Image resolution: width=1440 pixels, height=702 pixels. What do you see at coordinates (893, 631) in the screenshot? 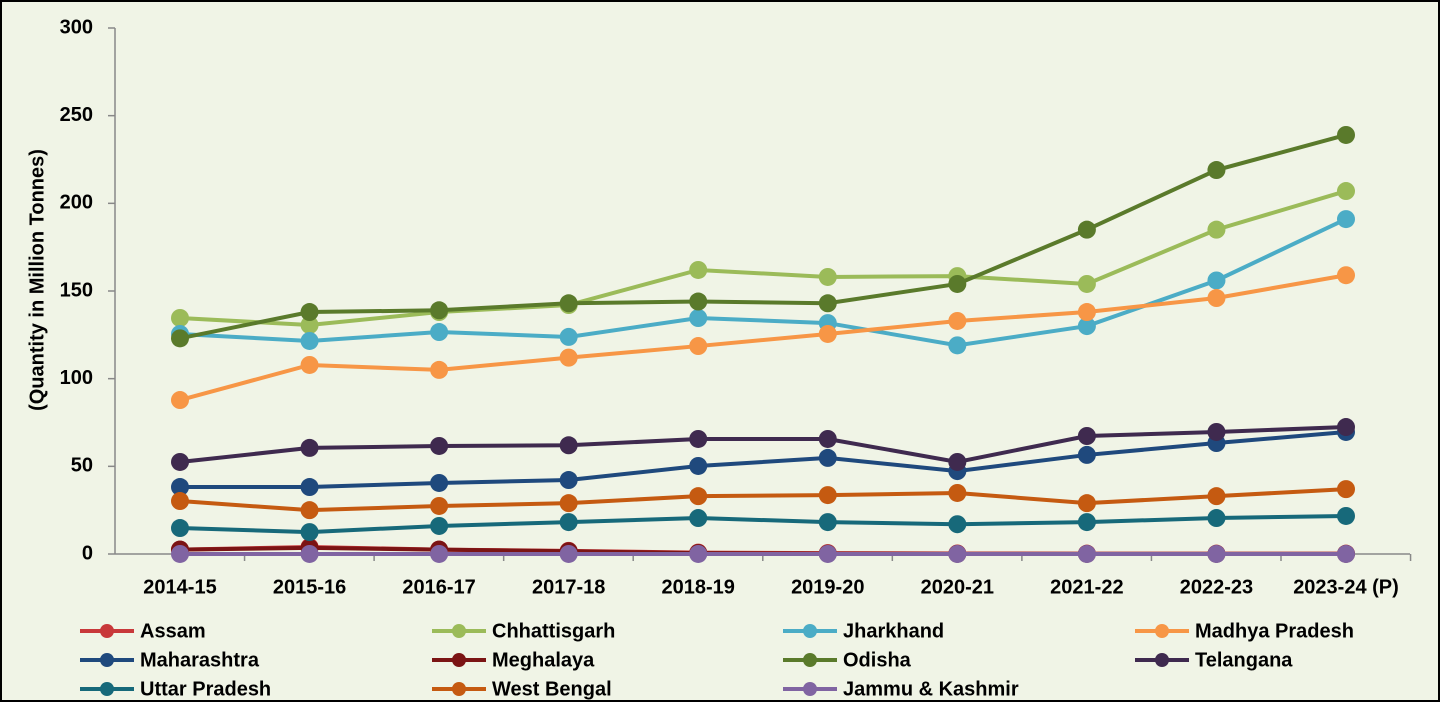
I see `legend-label: Jharkhand` at bounding box center [893, 631].